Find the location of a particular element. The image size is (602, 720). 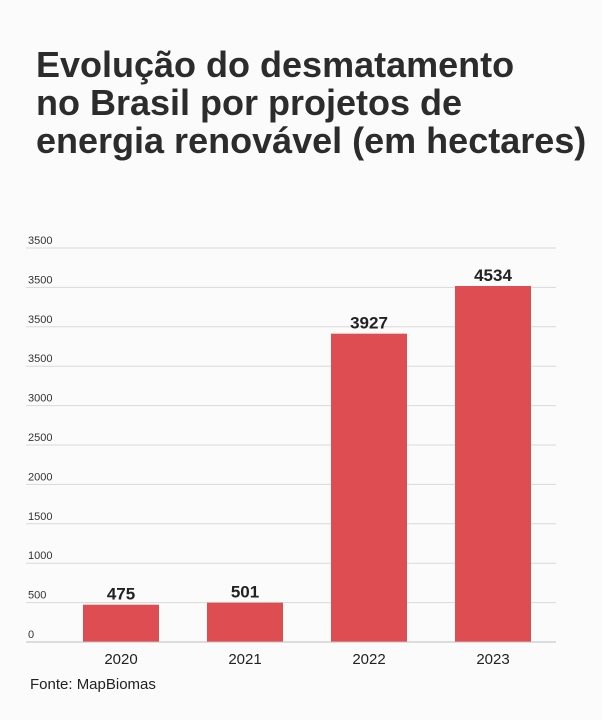

x-tick-label: 2020 is located at coordinates (120, 659).